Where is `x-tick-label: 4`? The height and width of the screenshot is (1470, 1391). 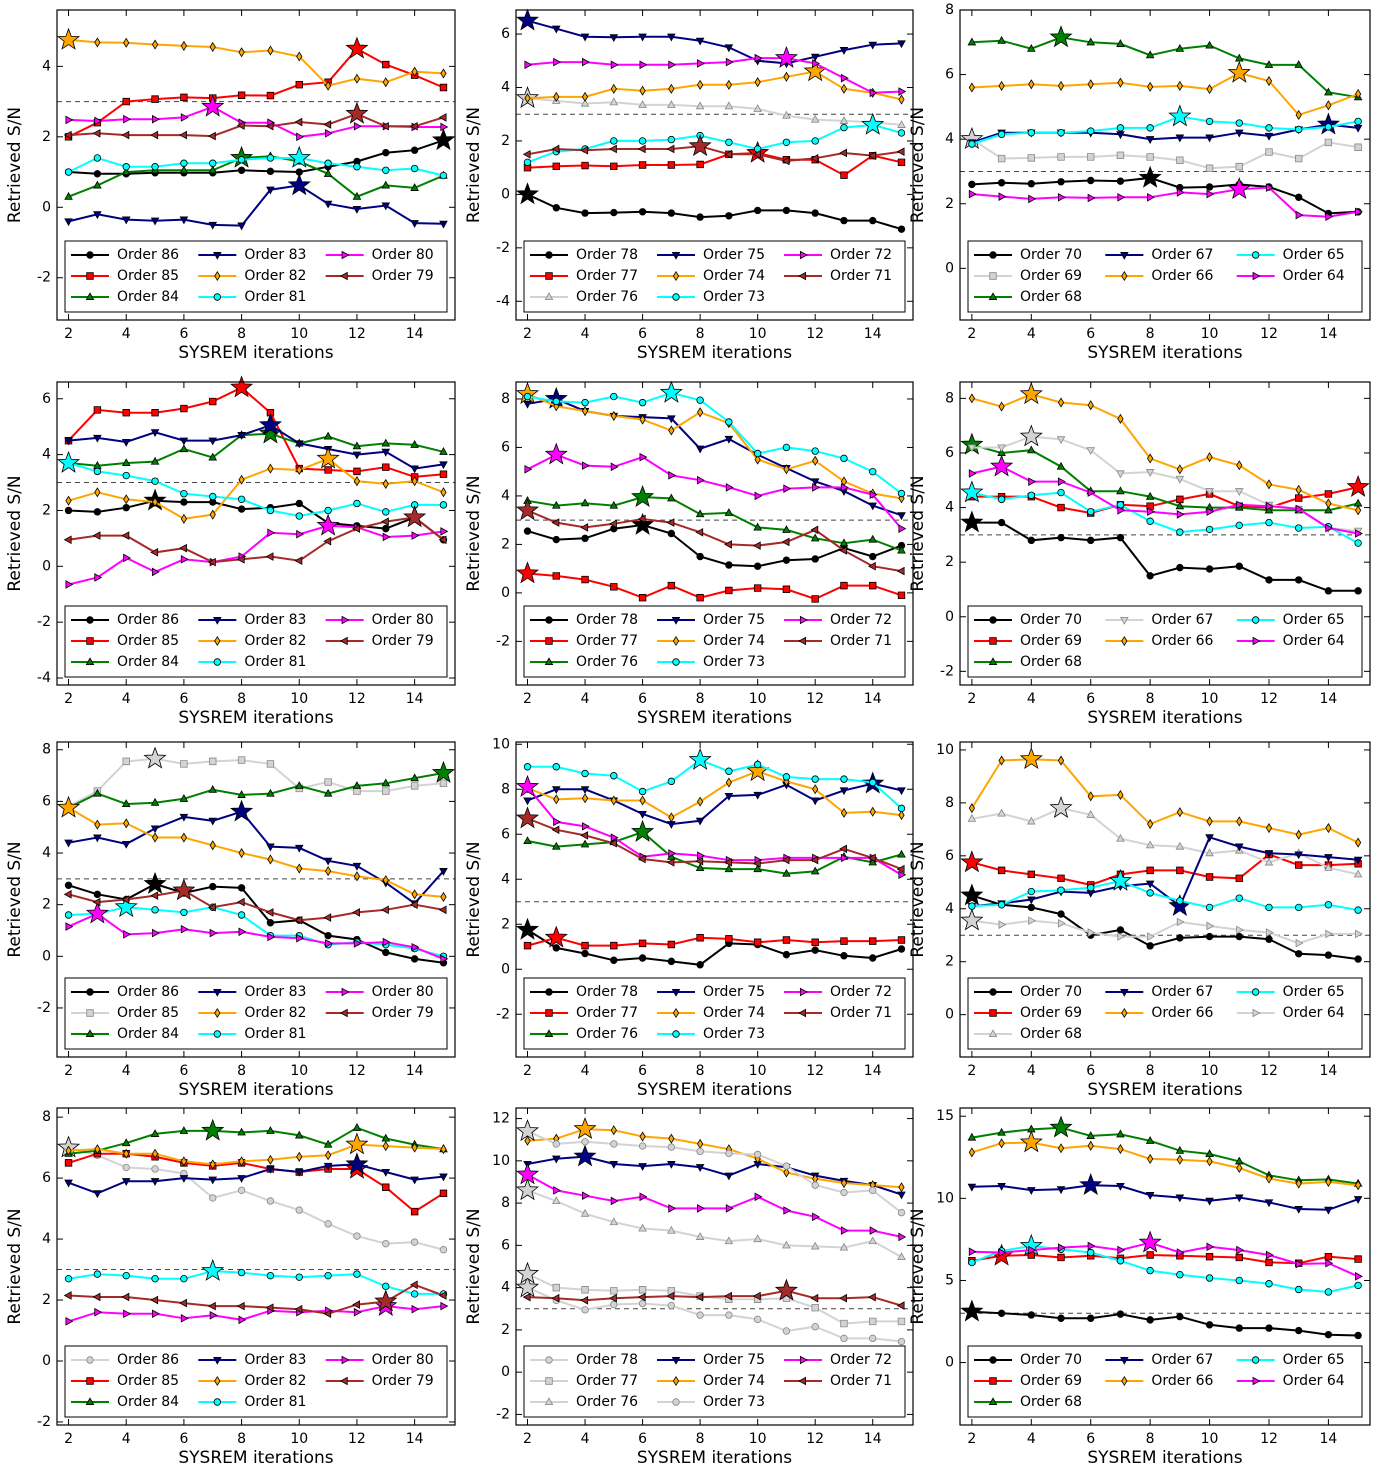 x-tick-label: 4 is located at coordinates (126, 699).